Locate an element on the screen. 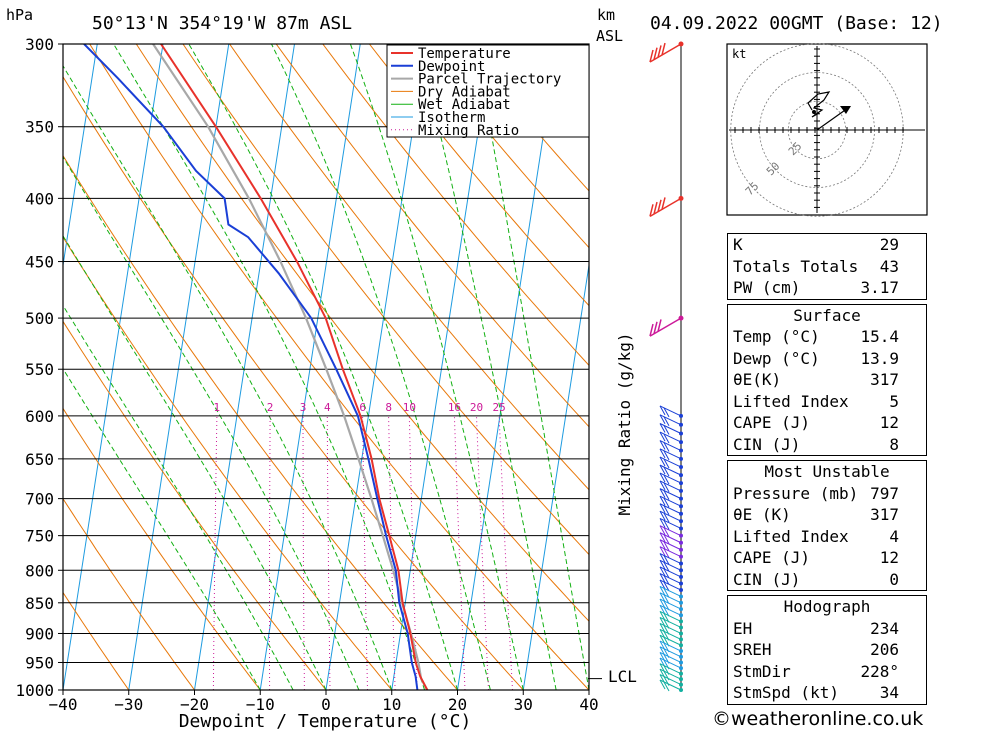 This screenshot has width=1000, height=733. stat-label: CAPE (J) is located at coordinates (772, 557).